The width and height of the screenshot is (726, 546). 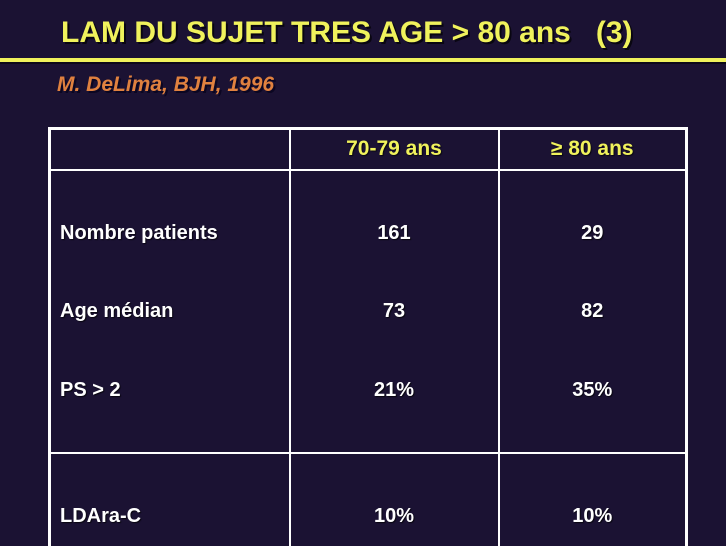 I want to click on age-median-80: 82, so click(x=592, y=311).